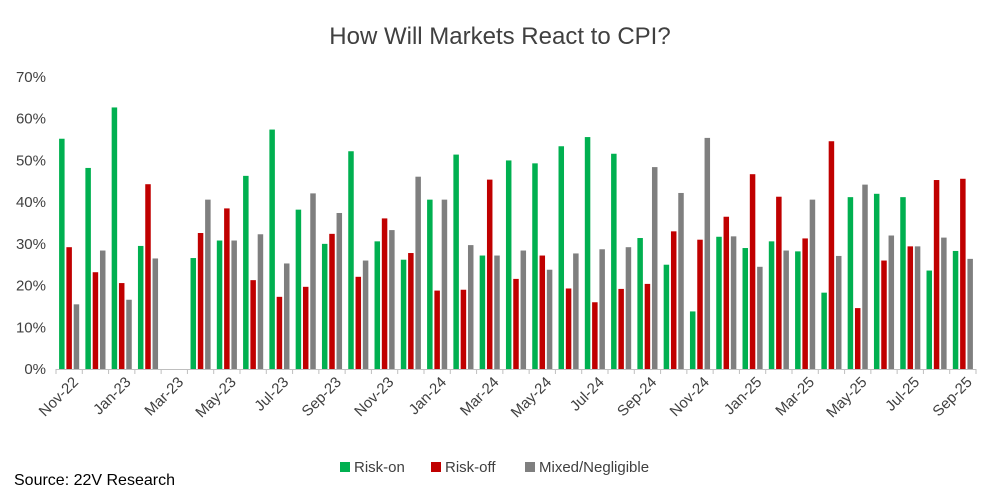 The image size is (1002, 500). Describe the element at coordinates (637, 397) in the screenshot. I see `x-tick-label: Sep-24` at that location.